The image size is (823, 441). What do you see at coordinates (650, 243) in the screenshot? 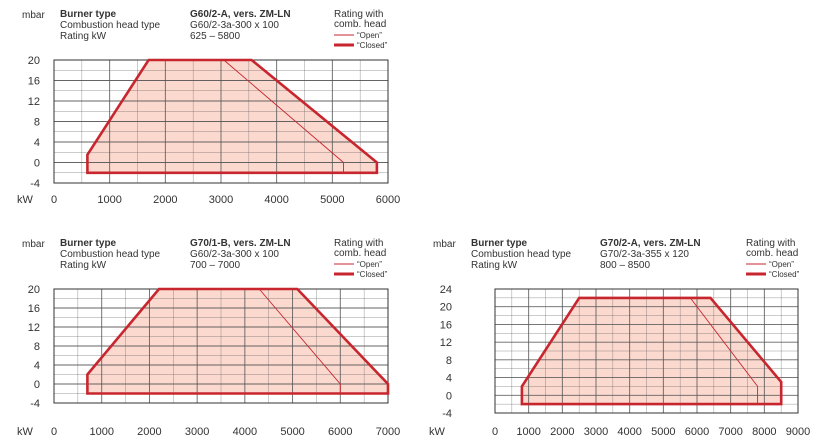
I see `burner-model: G70/2-A, vers. ZM-LN` at bounding box center [650, 243].